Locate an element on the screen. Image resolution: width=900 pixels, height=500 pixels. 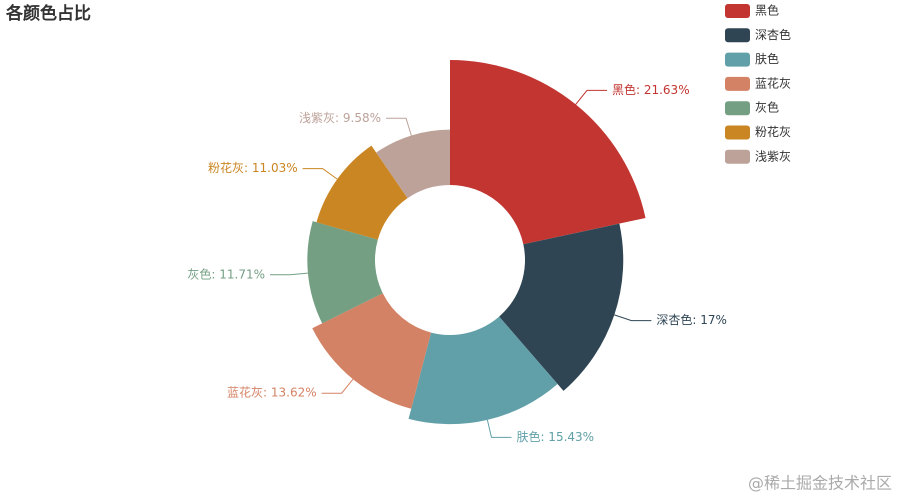
legend-label: 肤色 is located at coordinates (767, 58).